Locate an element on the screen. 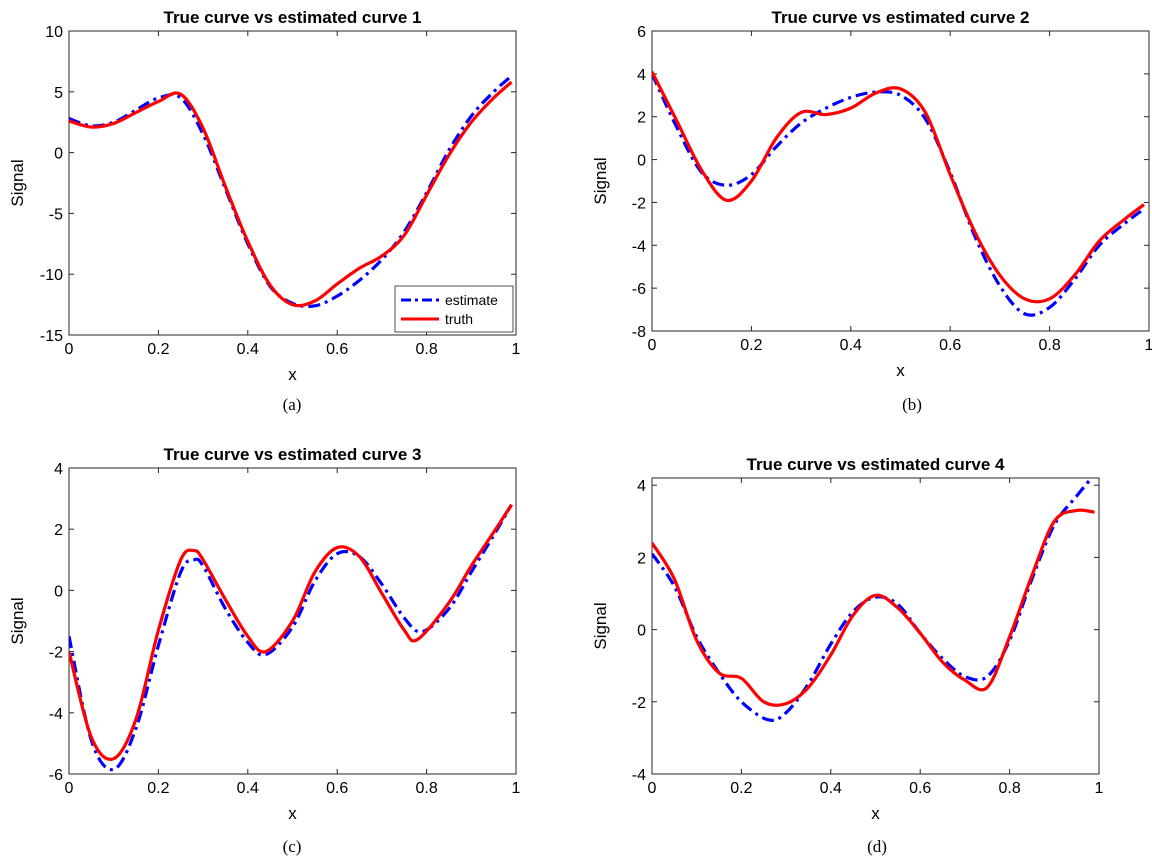 Image resolution: width=1152 pixels, height=865 pixels. y-tick-label: -8 is located at coordinates (639, 332).